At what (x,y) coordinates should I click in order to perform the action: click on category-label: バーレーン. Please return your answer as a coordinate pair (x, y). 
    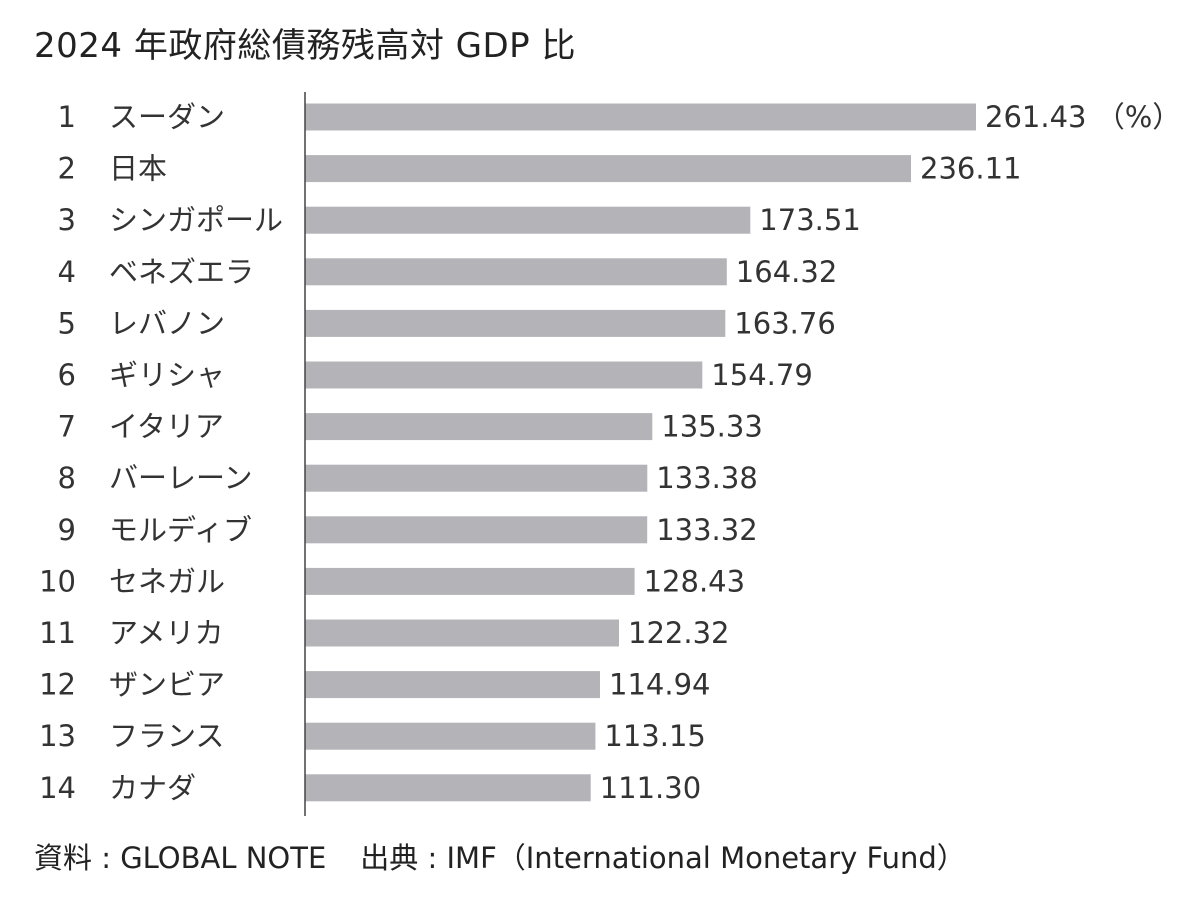
    Looking at the image, I should click on (181, 478).